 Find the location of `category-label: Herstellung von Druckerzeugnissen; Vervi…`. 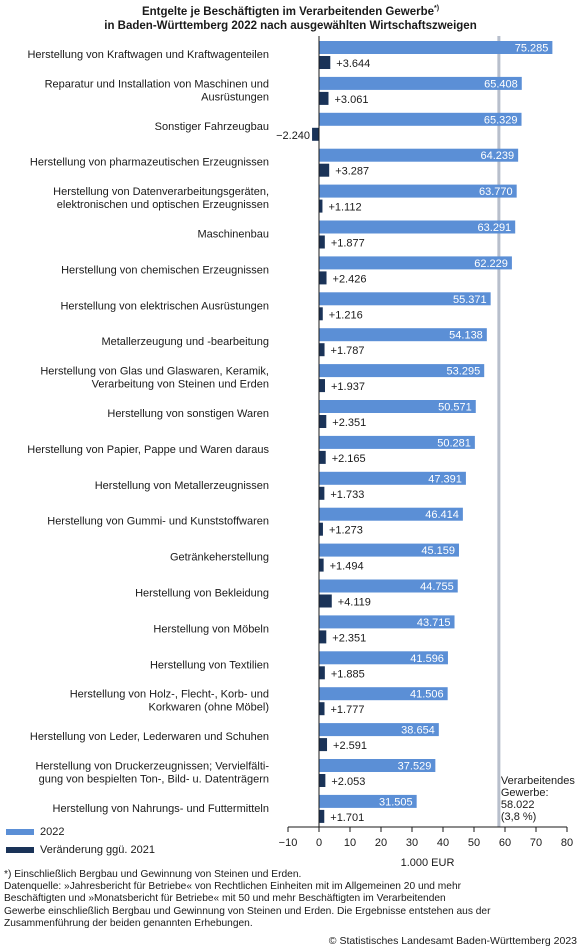

category-label: Herstellung von Druckerzeugnissen; Vervi… is located at coordinates (152, 767).